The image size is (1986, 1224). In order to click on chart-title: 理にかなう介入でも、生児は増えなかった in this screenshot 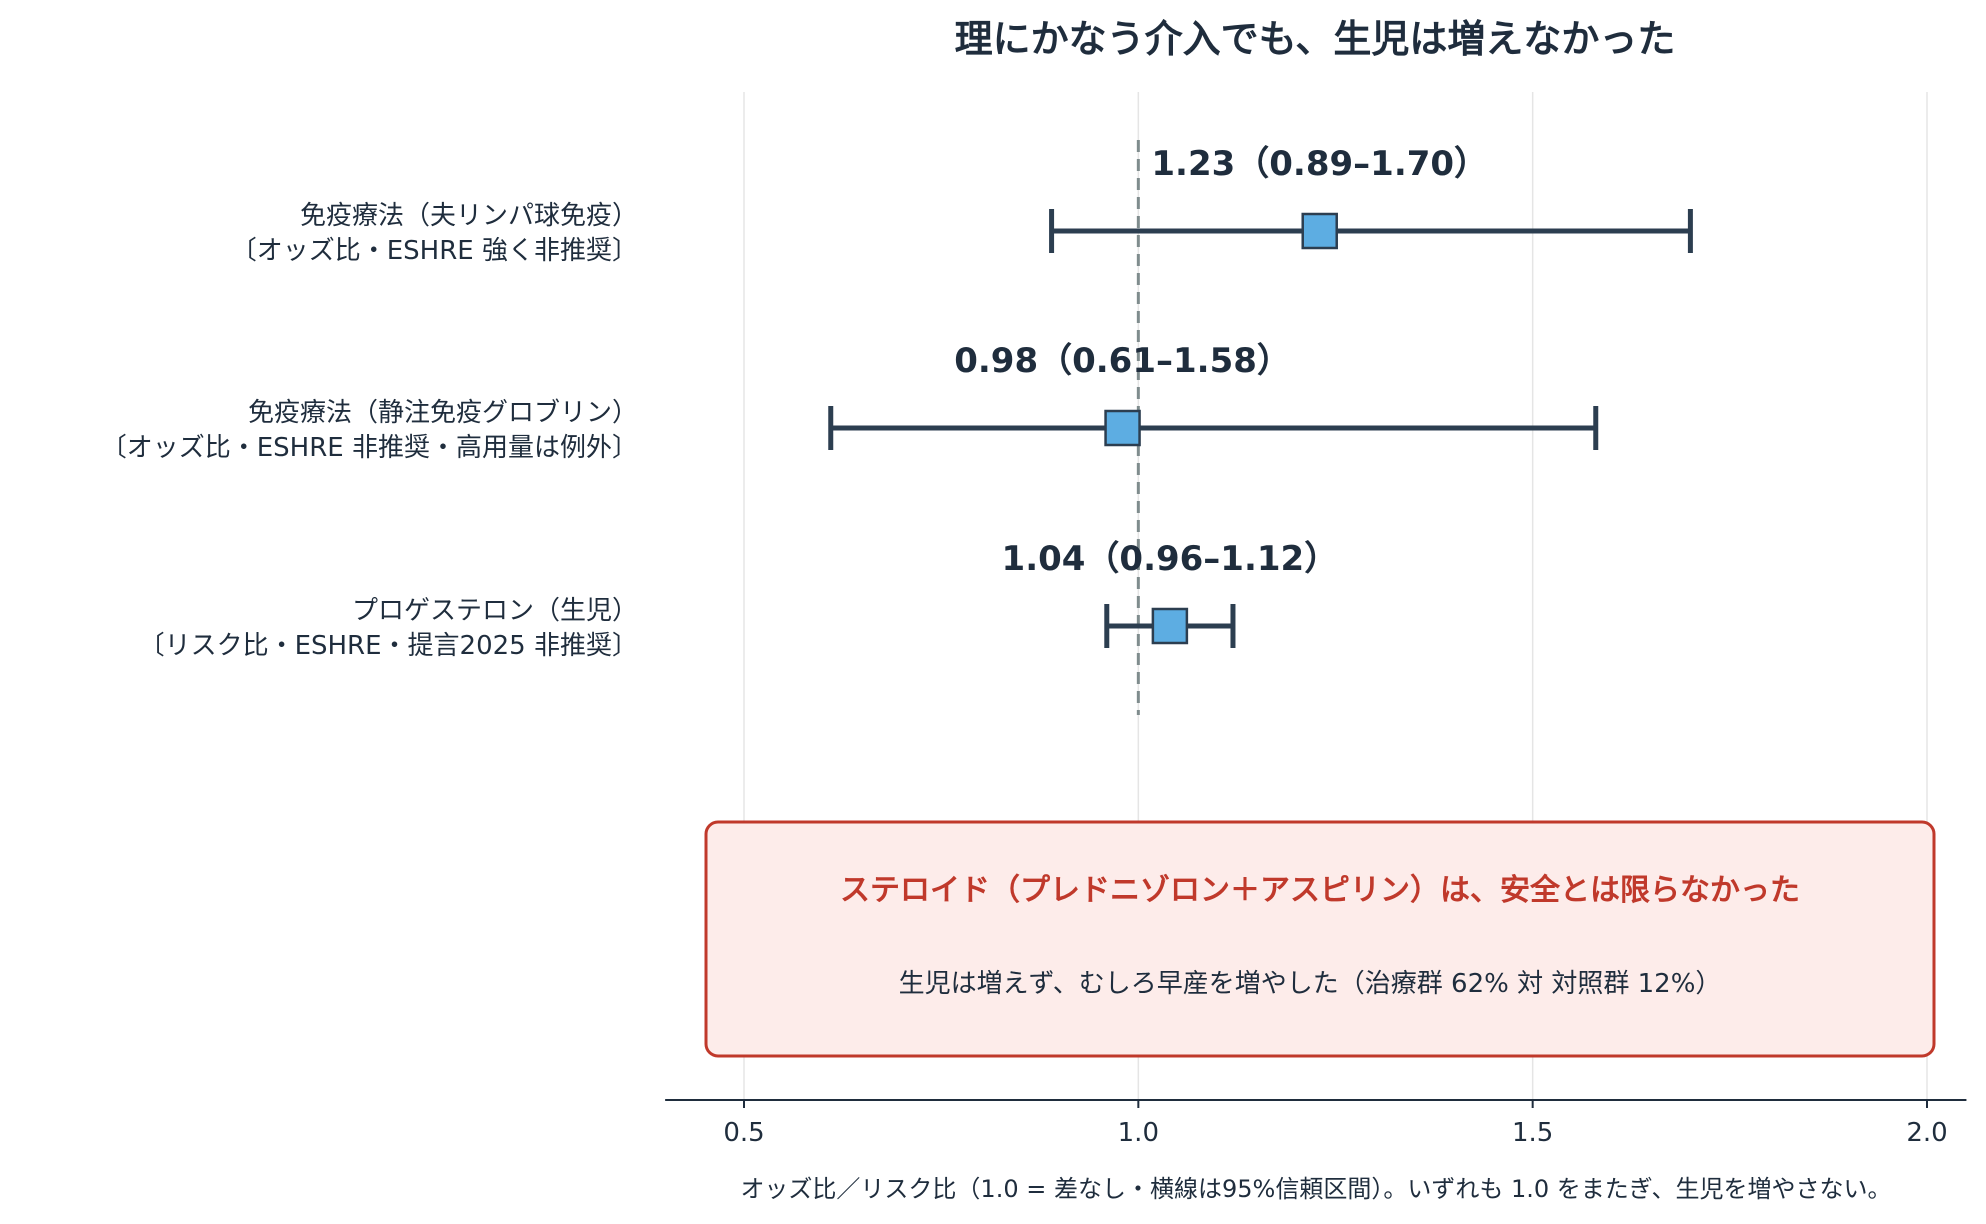, I will do `click(1315, 39)`.